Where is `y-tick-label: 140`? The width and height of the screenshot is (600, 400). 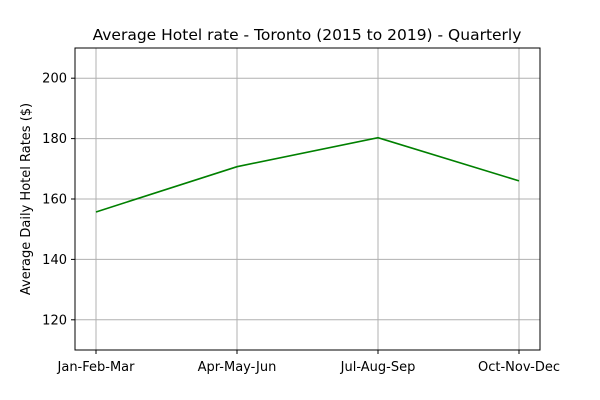 y-tick-label: 140 is located at coordinates (54, 260).